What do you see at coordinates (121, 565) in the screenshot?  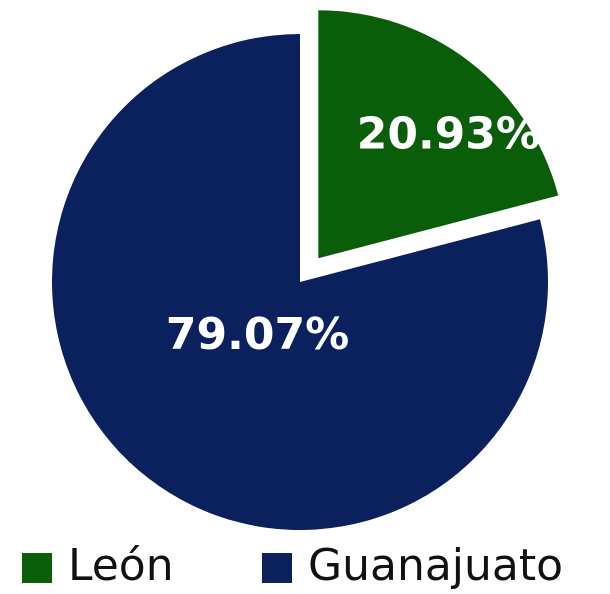 I see `legend-label: León` at bounding box center [121, 565].